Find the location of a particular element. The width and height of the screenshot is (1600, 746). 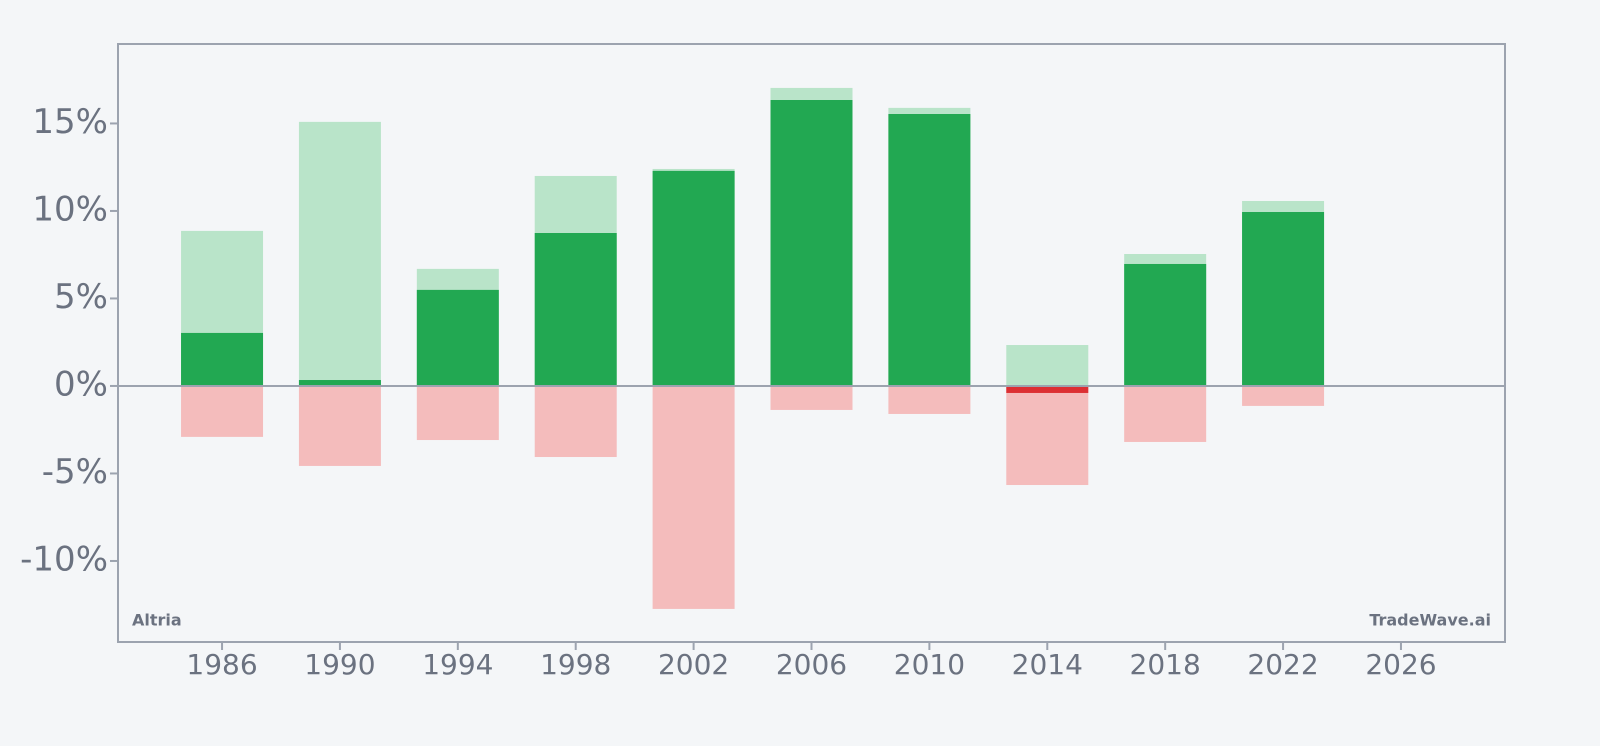

y-tick-label: 5% is located at coordinates (81, 297).